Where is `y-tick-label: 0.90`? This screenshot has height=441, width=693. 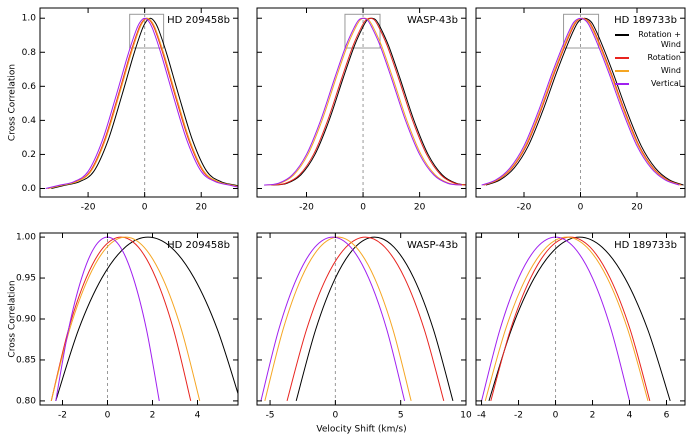
y-tick-label: 0.90 is located at coordinates (26, 320).